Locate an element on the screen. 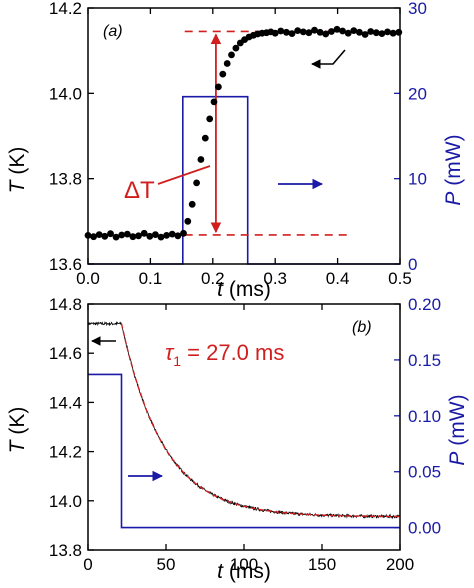 Image resolution: width=474 pixels, height=588 pixels. panel-b-xtick-label: 150 is located at coordinates (322, 564).